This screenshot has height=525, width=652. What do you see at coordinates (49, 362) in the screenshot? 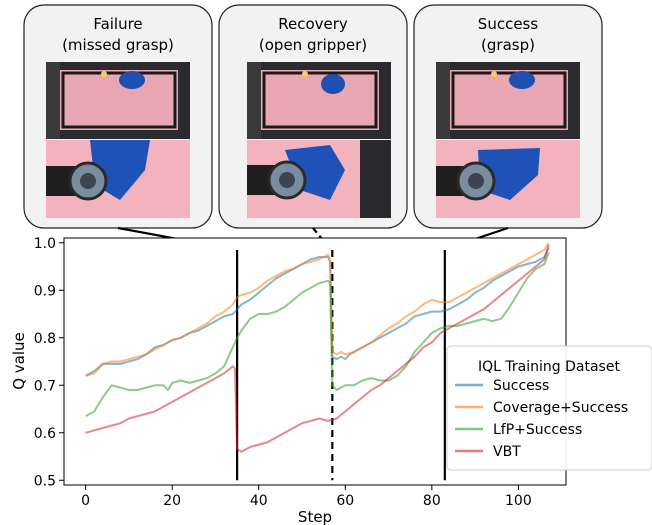
I see `y-axis-ticks: 0.5 0.6 0.7 0.8 0.9 1.0` at bounding box center [49, 362].